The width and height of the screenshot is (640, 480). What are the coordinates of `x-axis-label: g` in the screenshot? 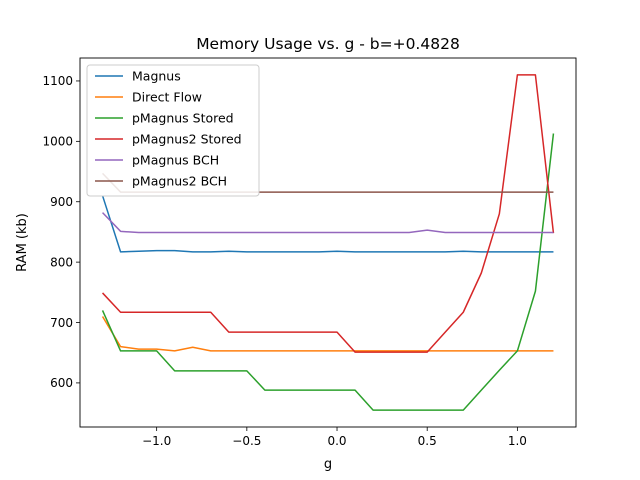 It's located at (328, 464).